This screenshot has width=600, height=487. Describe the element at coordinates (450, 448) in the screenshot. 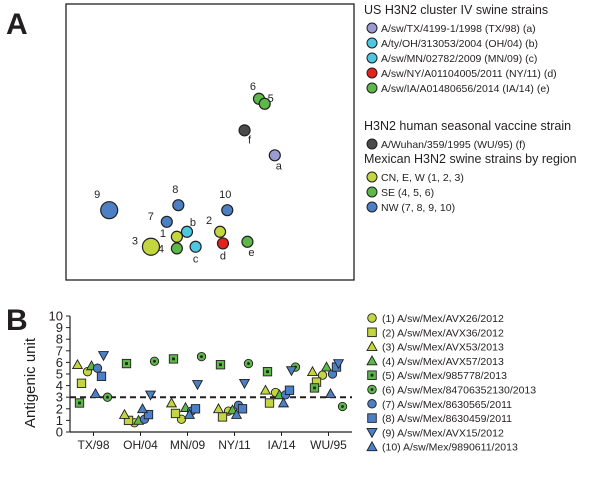

I see `legend-b-item-10: (10) A/sw/Mex/9890611/2013` at that location.